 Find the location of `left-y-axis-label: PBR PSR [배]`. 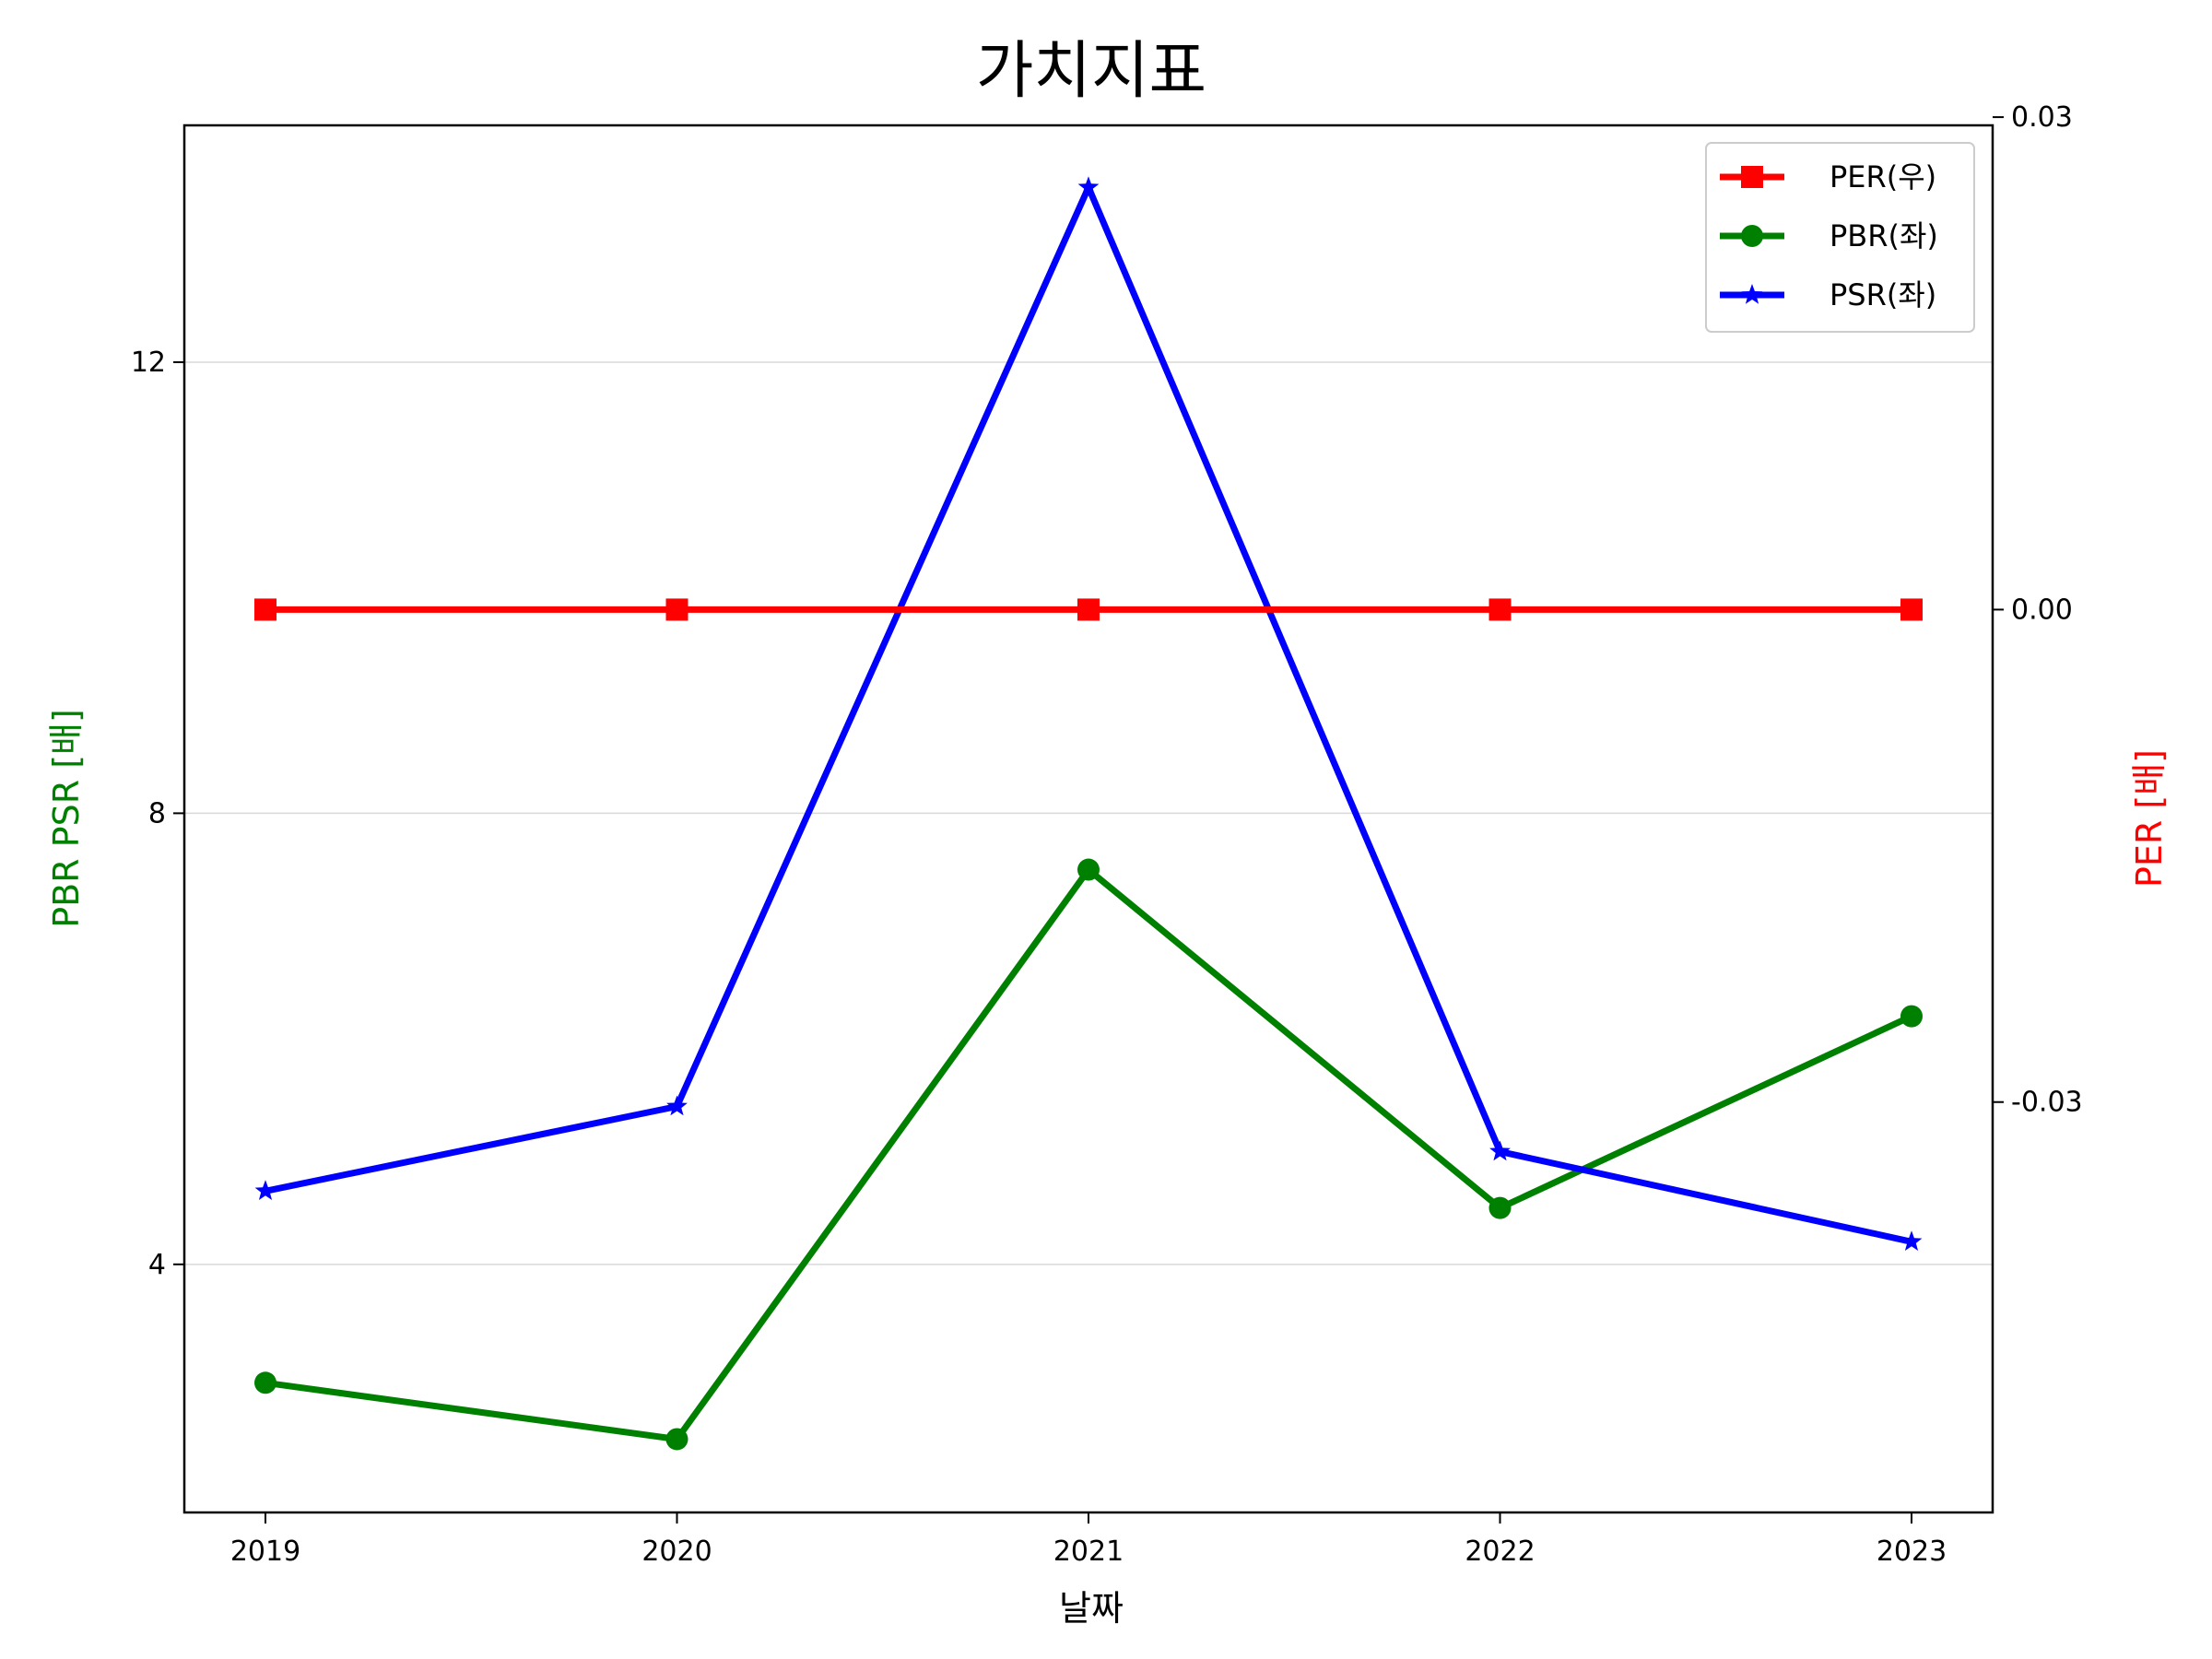

left-y-axis-label: PBR PSR [배] is located at coordinates (66, 818).